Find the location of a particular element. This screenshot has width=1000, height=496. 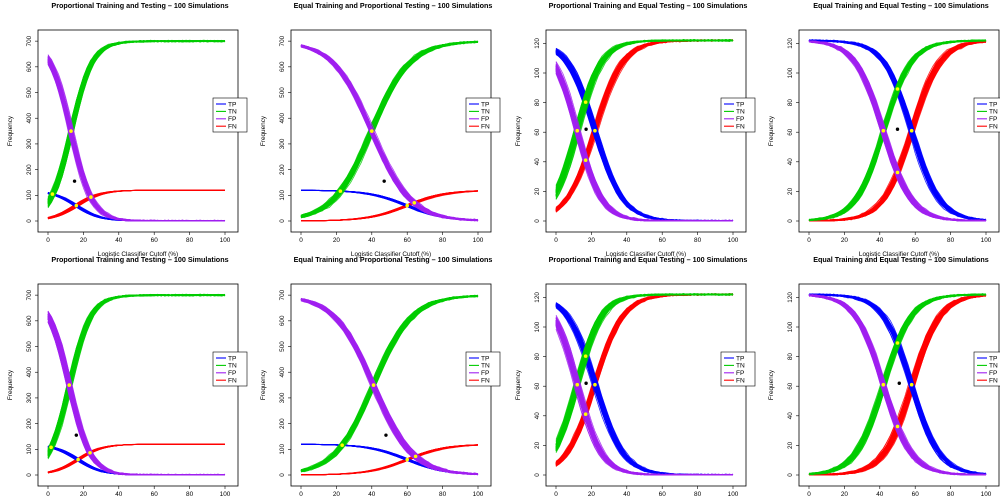

legend-label-fn: FN is located at coordinates (993, 381).